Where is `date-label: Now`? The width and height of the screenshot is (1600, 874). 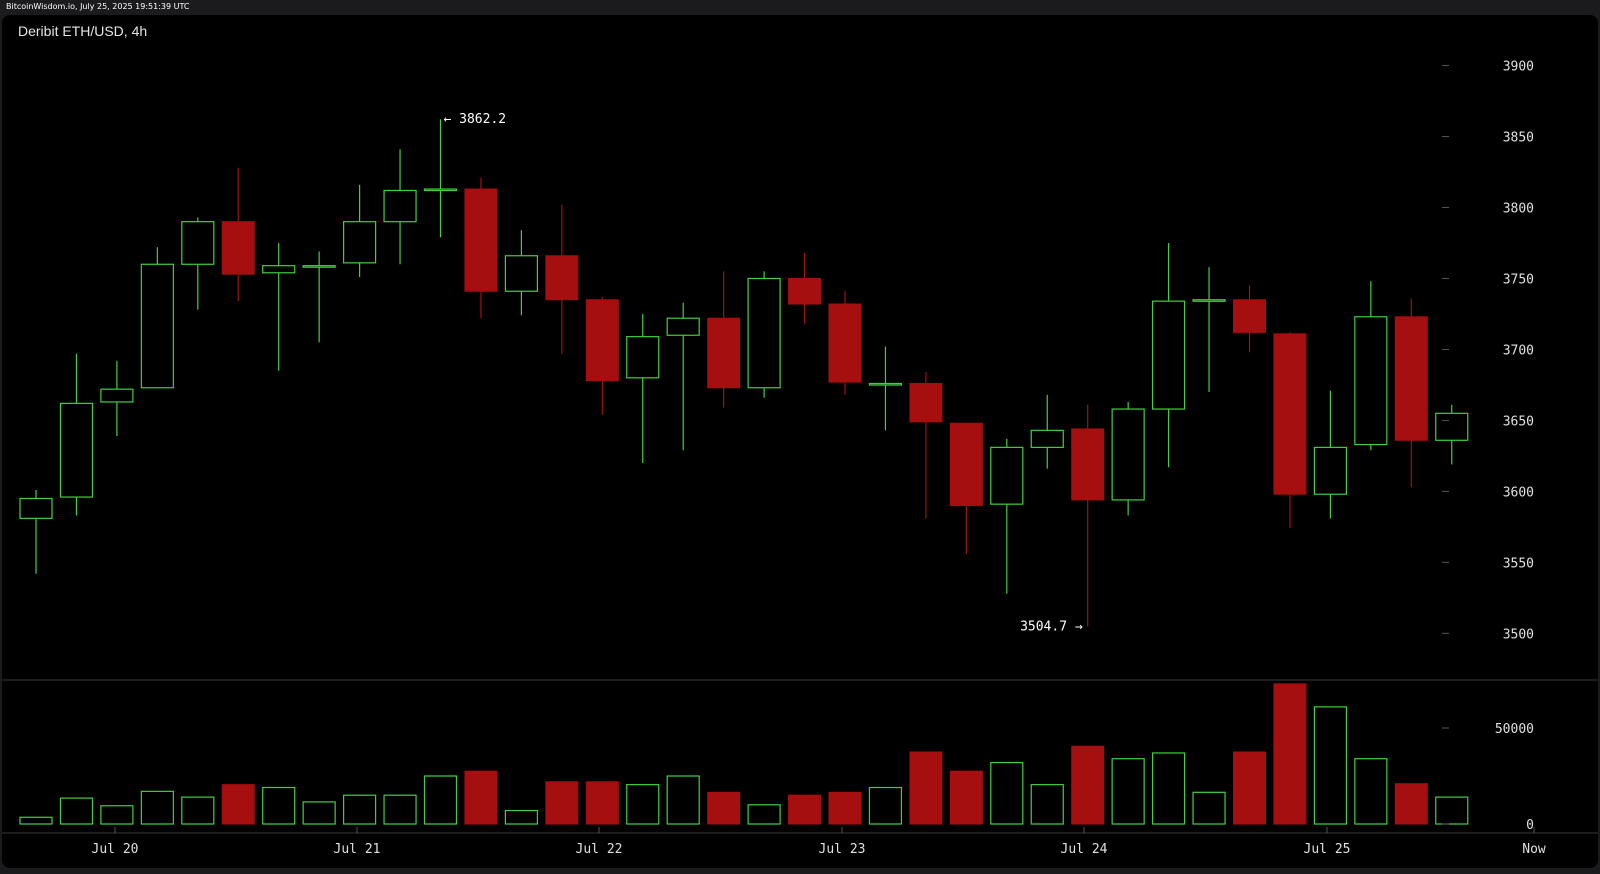
date-label: Now is located at coordinates (1534, 849).